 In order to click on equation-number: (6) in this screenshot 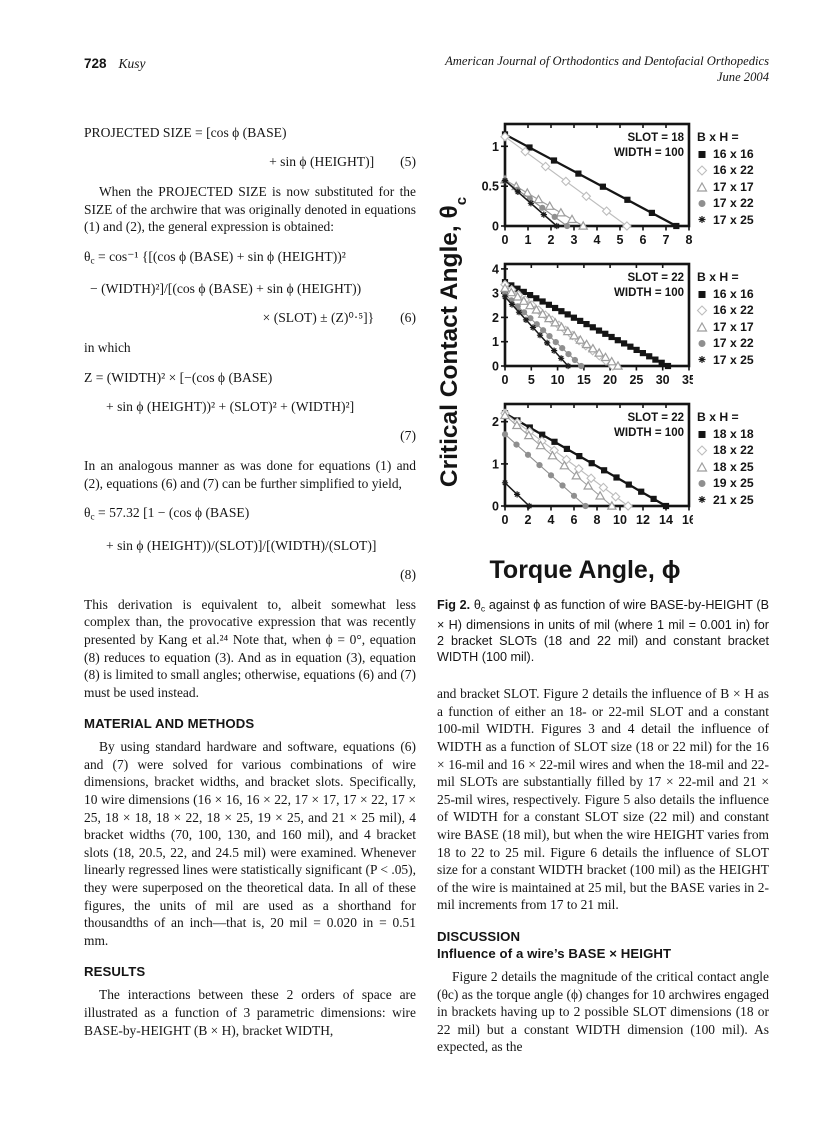, I will do `click(408, 318)`.